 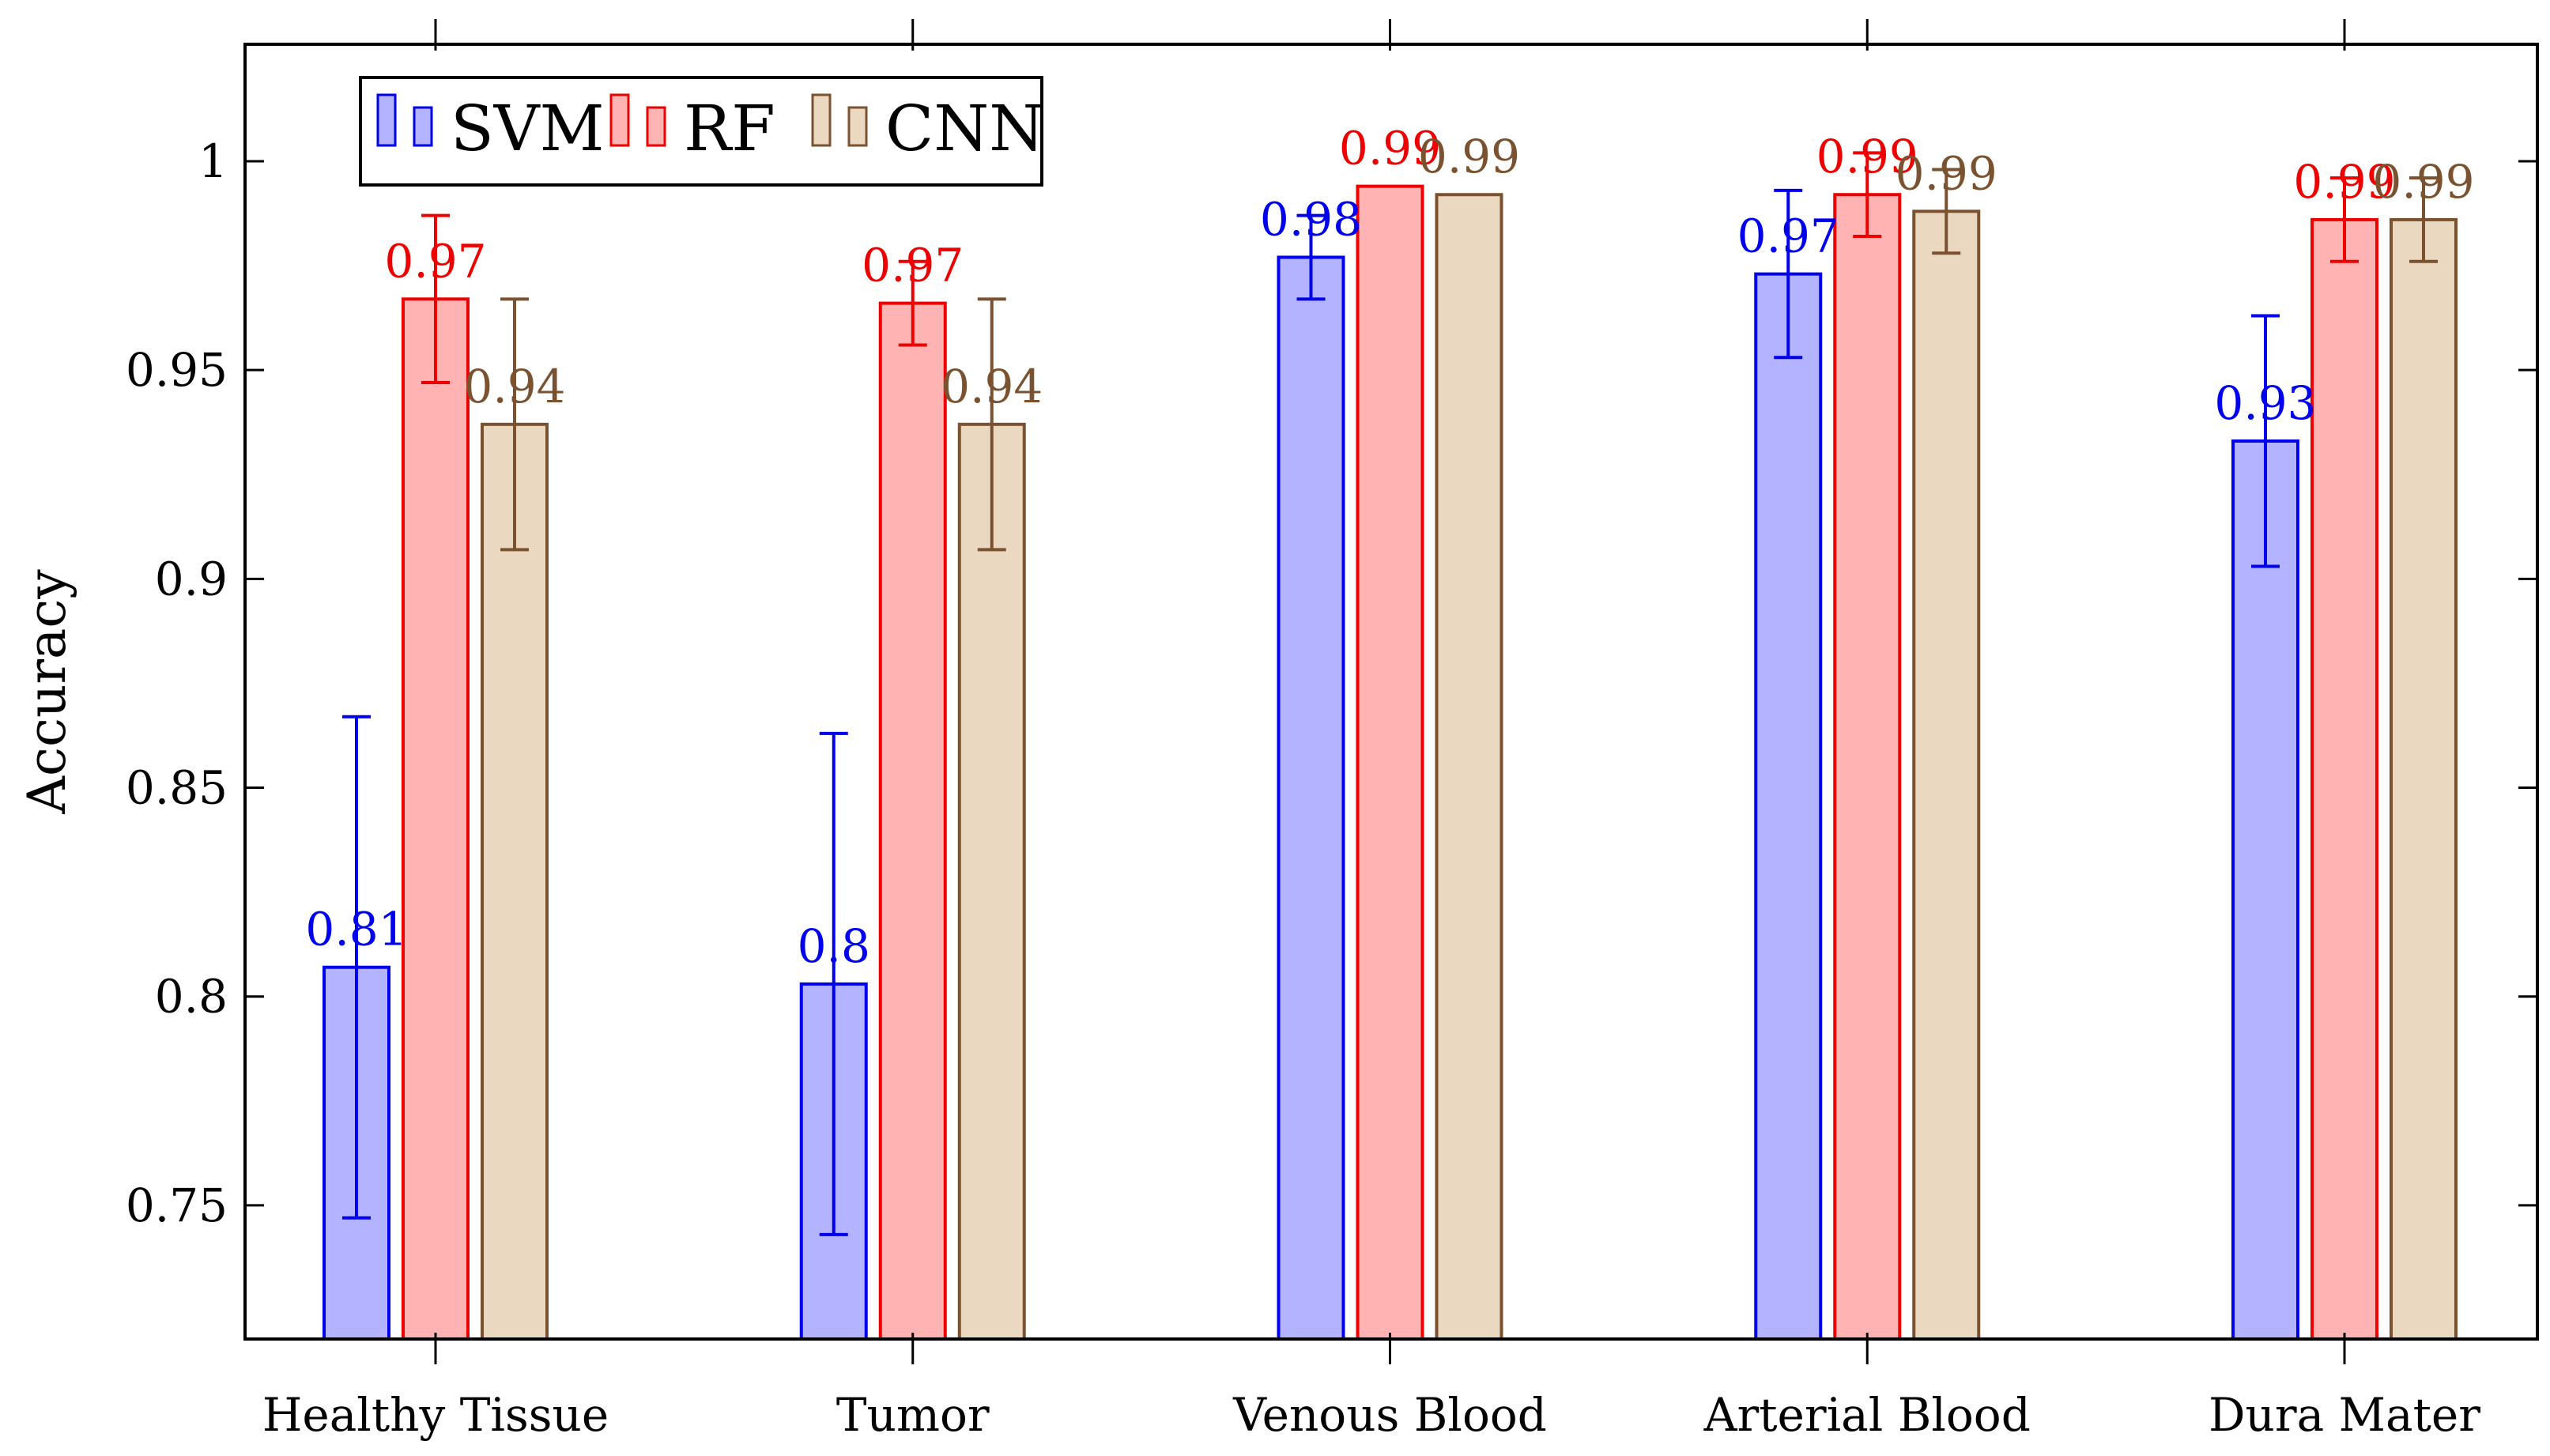 What do you see at coordinates (2344, 1415) in the screenshot?
I see `x-tick-label: Dura Mater` at bounding box center [2344, 1415].